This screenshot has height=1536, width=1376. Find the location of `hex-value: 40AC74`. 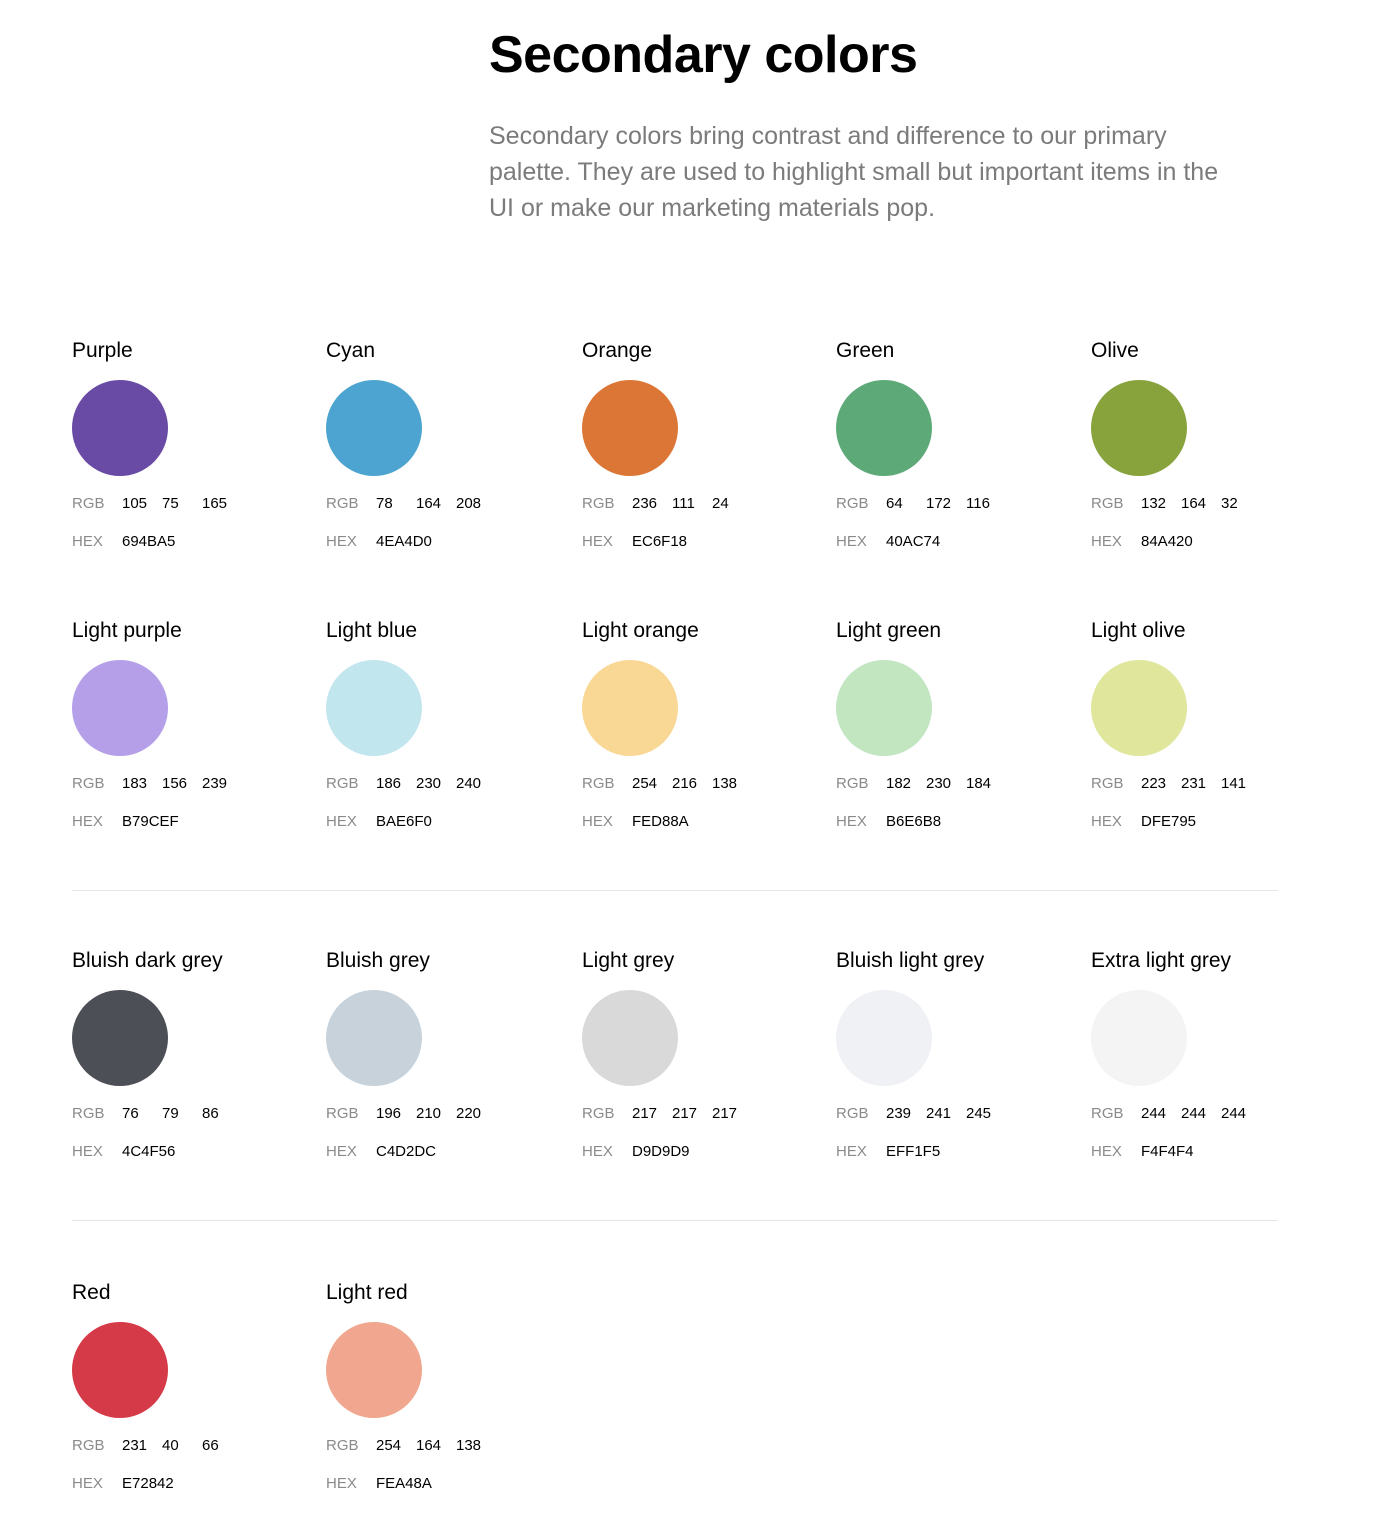

hex-value: 40AC74 is located at coordinates (913, 541).